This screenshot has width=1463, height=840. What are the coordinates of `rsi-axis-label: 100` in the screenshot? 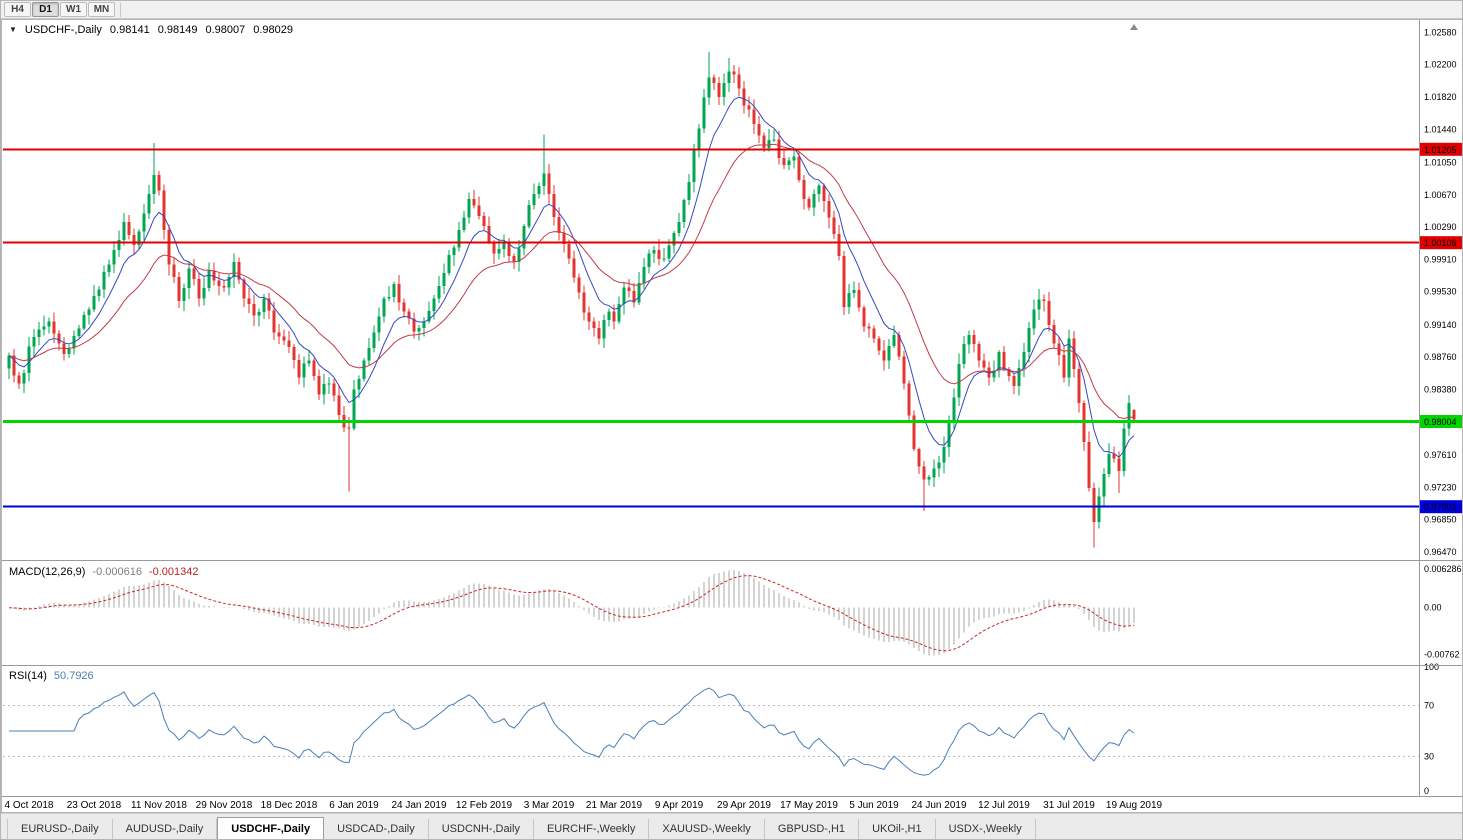 It's located at (1431, 667).